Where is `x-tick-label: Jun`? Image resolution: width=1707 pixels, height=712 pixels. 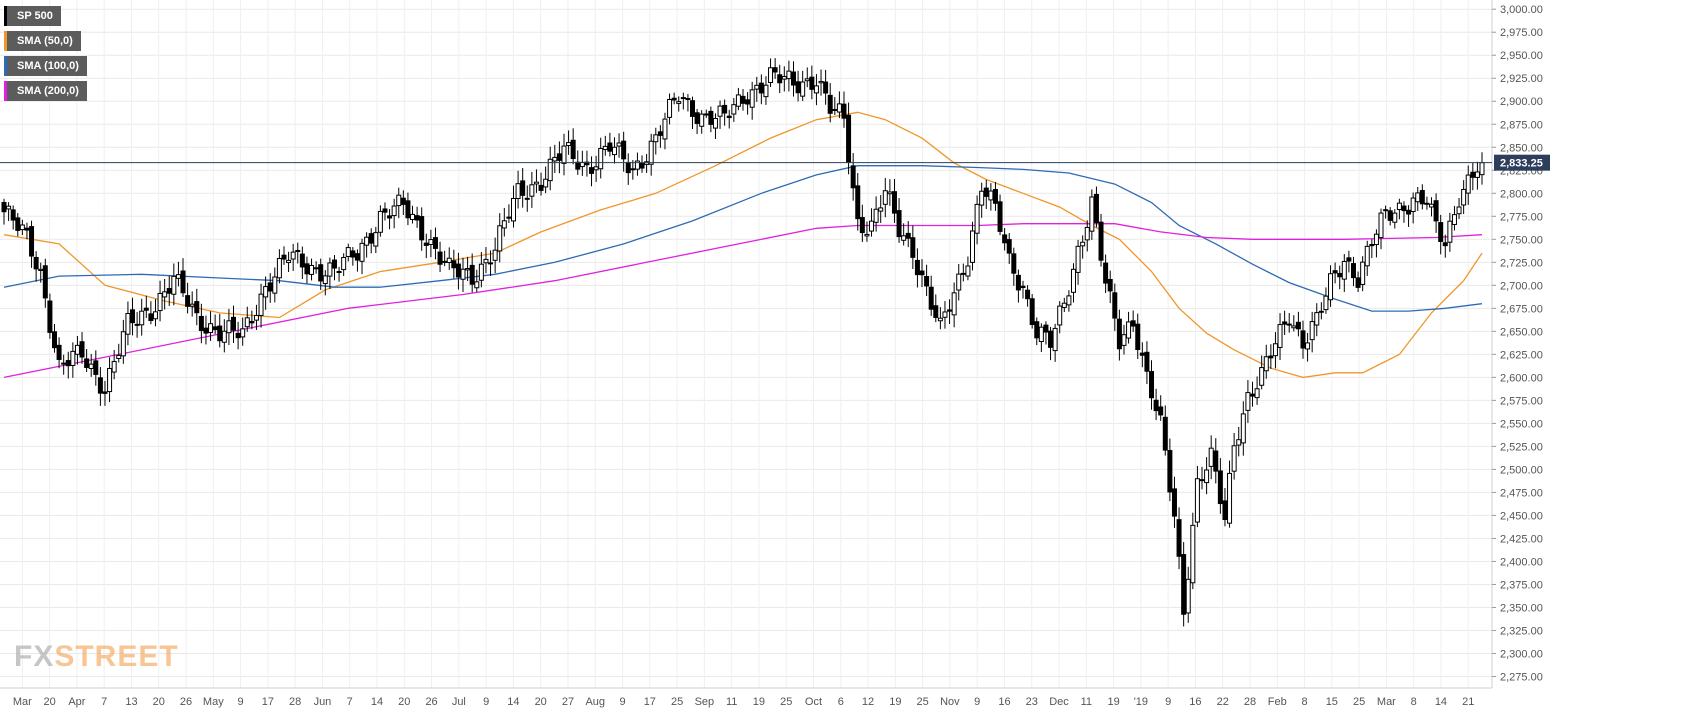 x-tick-label: Jun is located at coordinates (323, 702).